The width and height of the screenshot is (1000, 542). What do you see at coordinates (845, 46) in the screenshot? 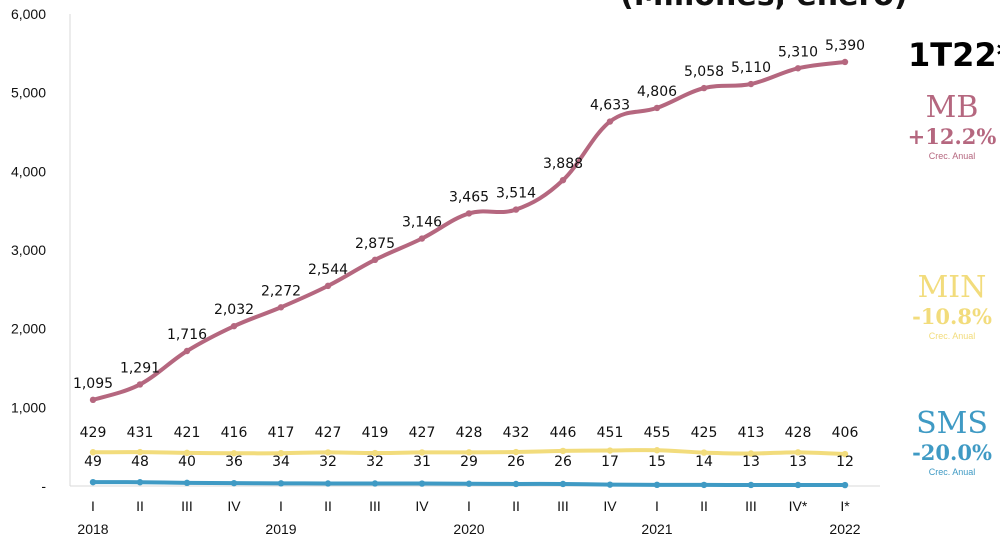
I see `data-label-mb: 5,390` at bounding box center [845, 46].